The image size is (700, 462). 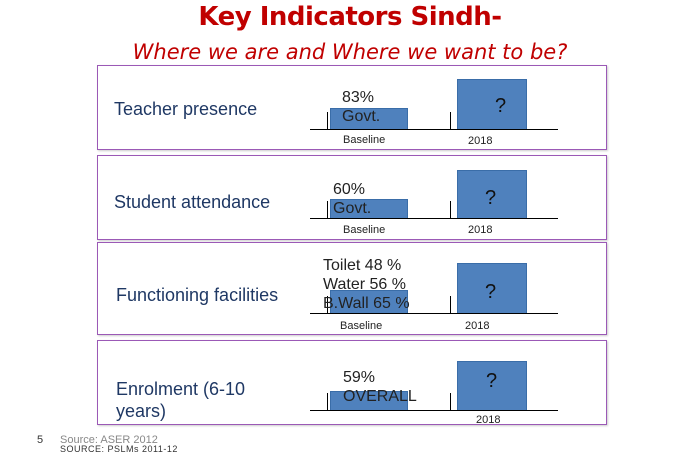 What do you see at coordinates (197, 295) in the screenshot?
I see `indicator-label: Functioning facilities` at bounding box center [197, 295].